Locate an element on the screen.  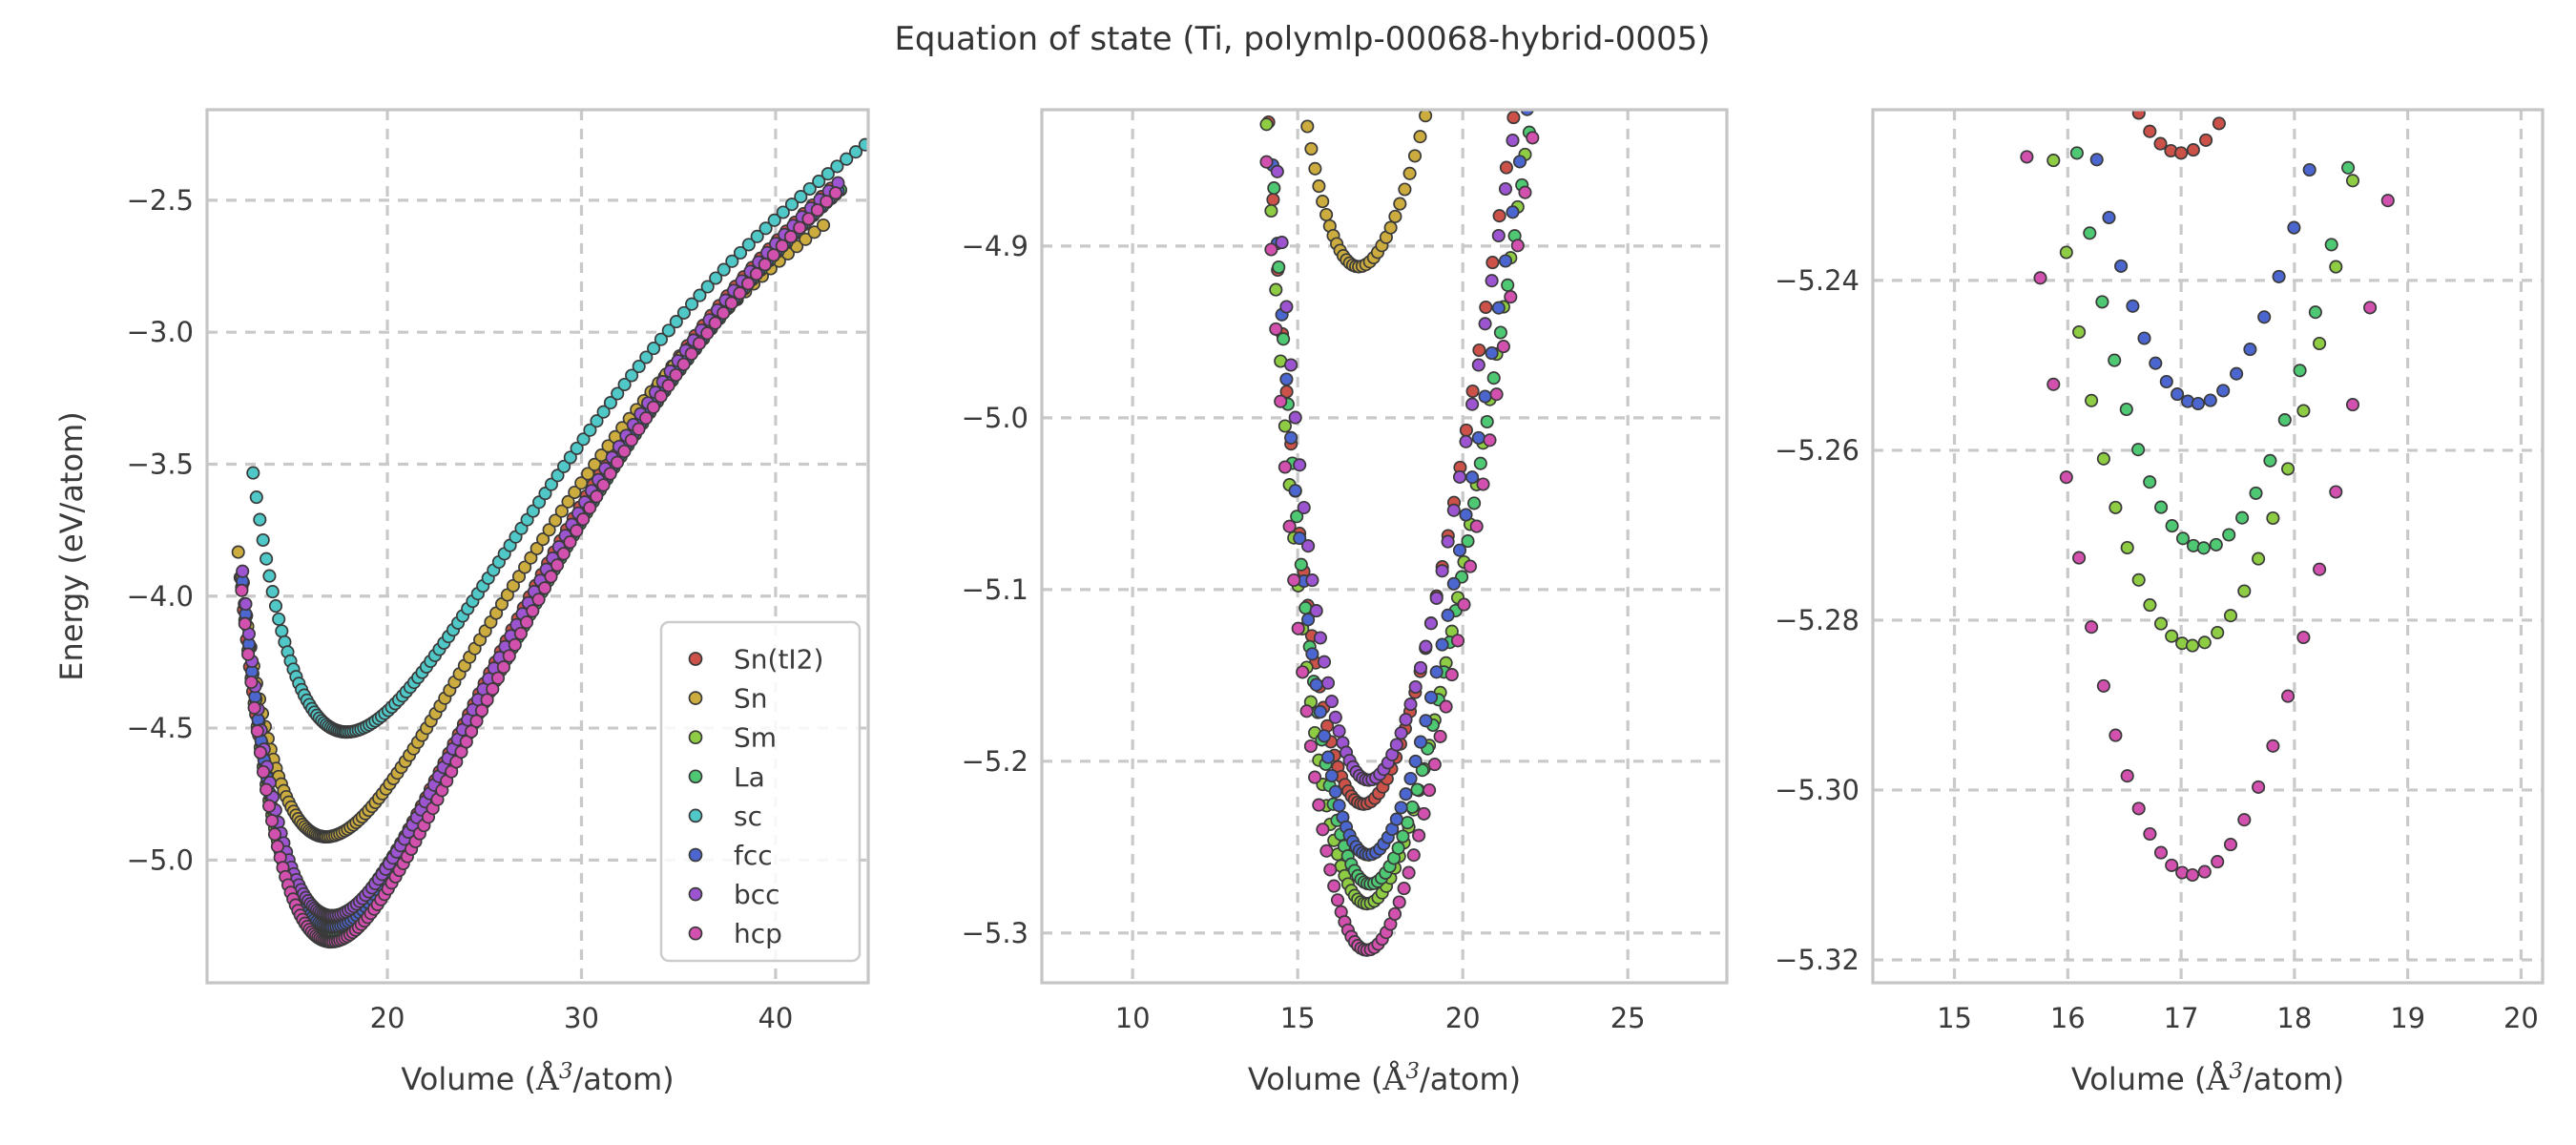
legend-marker-bcc is located at coordinates (695, 894).